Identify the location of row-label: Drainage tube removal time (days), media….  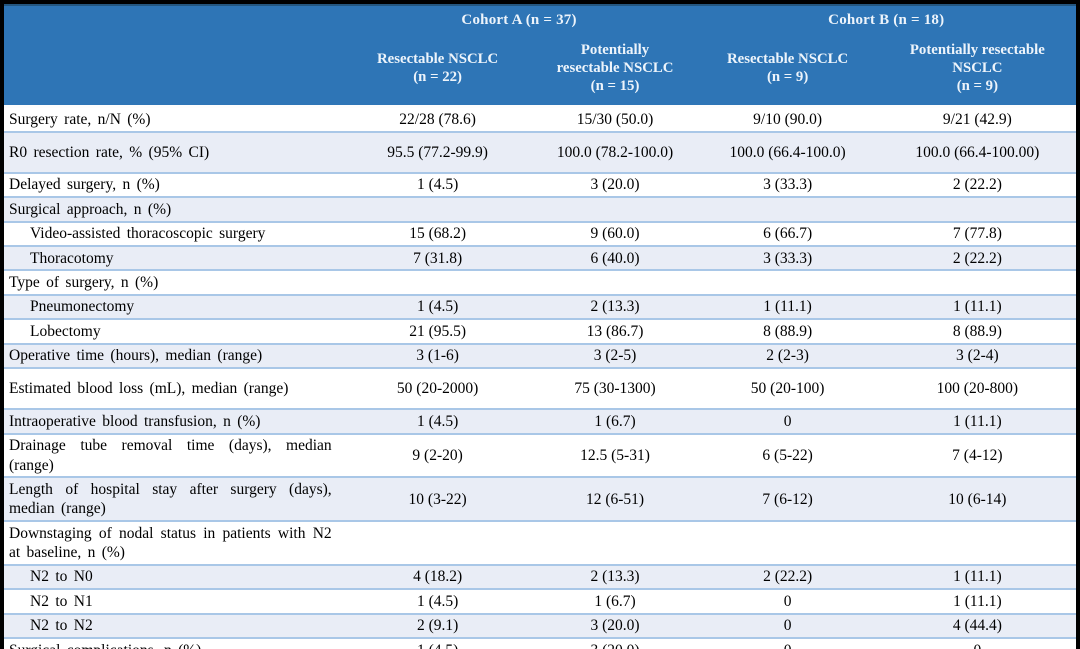
(170, 455).